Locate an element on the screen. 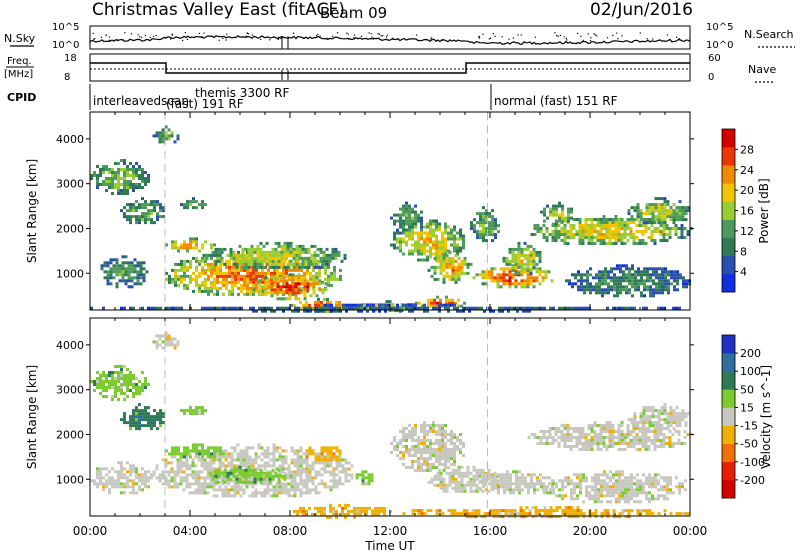 Image resolution: width=800 pixels, height=554 pixels. plot-title: Christmas Valley East (fitACF) is located at coordinates (218, 10).